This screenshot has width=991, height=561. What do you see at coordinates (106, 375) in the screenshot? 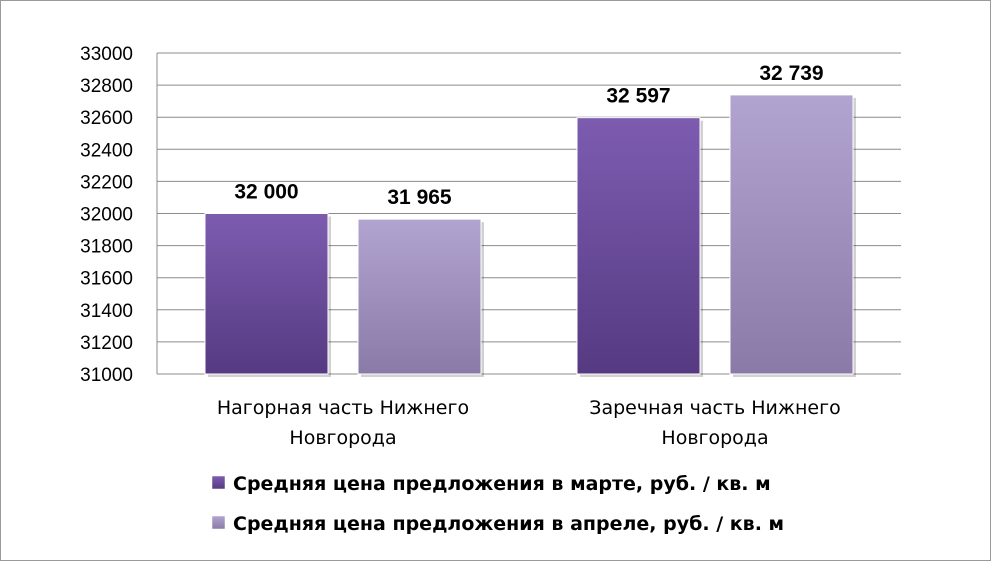
I see `y-tick-label: 31000` at bounding box center [106, 375].